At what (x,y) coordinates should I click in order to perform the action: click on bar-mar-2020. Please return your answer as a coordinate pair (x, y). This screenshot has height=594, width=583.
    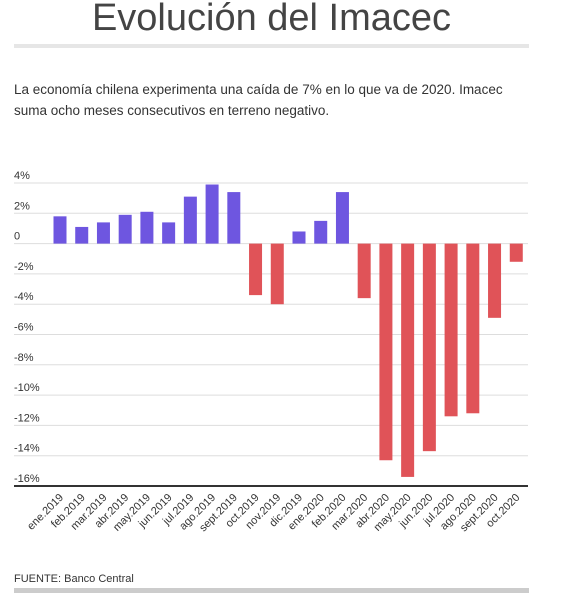
    Looking at the image, I should click on (364, 271).